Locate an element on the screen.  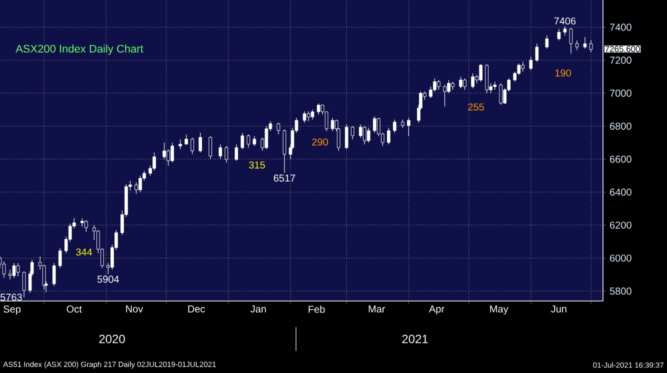
y-tick-label: 6400 is located at coordinates (621, 192).